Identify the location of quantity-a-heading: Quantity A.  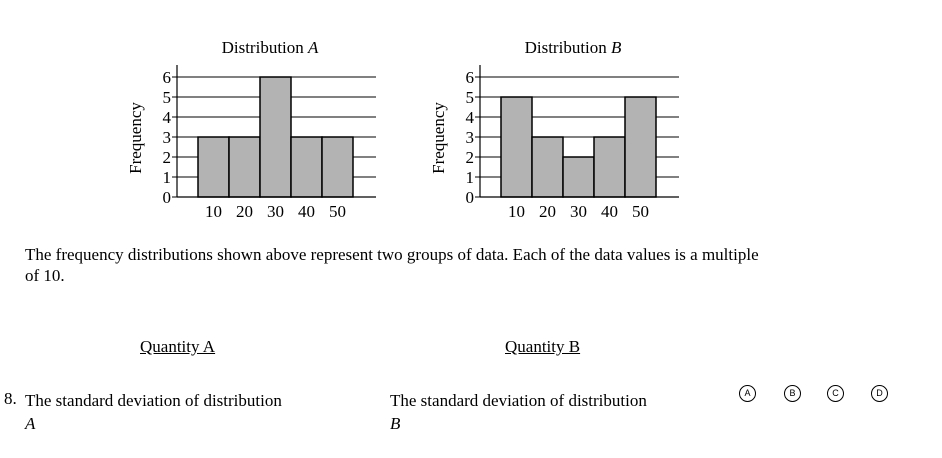
(178, 346).